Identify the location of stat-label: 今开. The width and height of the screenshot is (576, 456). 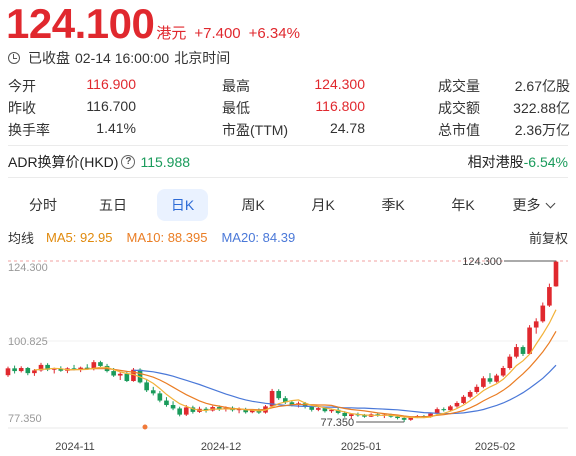
(22, 86).